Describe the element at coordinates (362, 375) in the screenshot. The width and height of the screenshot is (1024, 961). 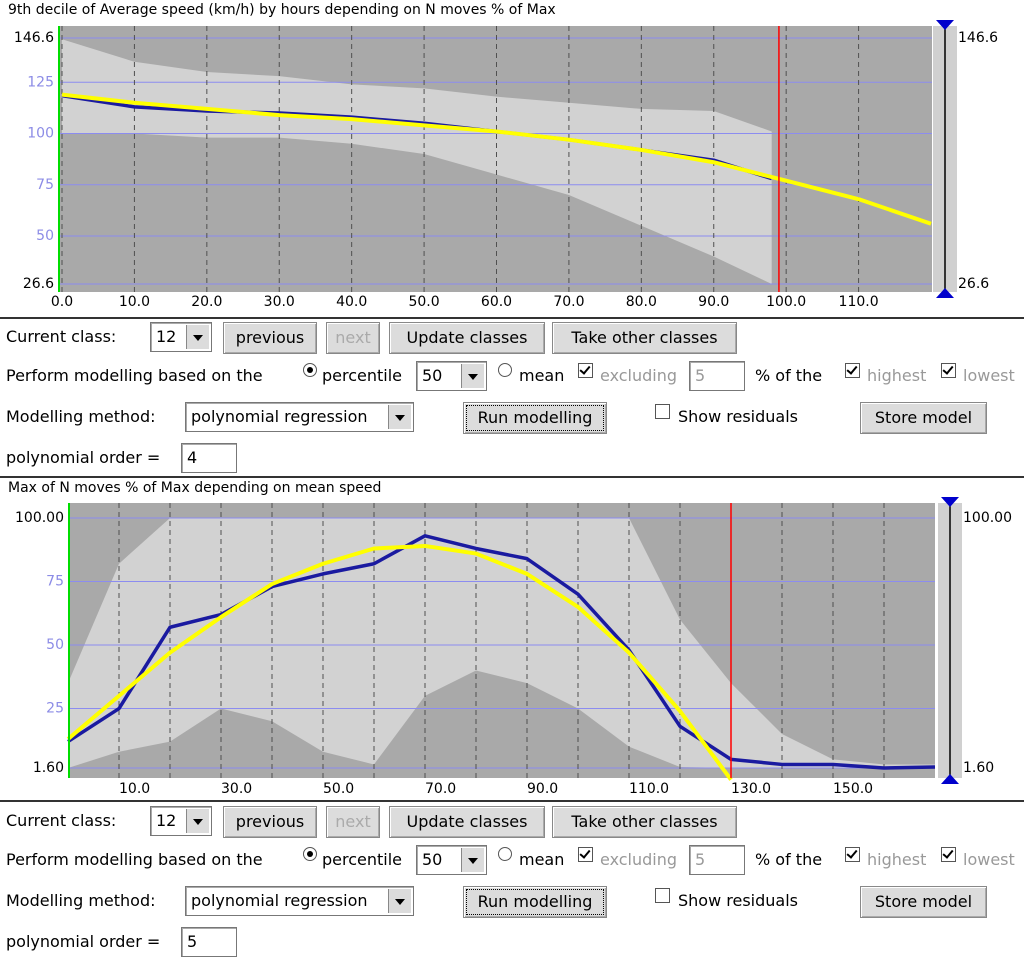
I see `label: percentile` at that location.